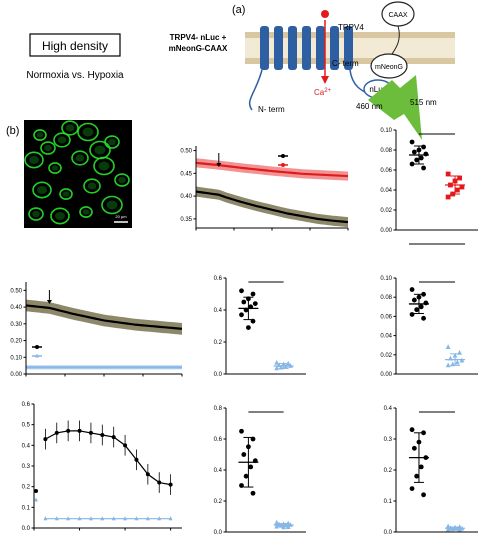 This screenshot has height=550, width=494. What do you see at coordinates (283, 156) in the screenshot?
I see `legend-0-marker` at bounding box center [283, 156].